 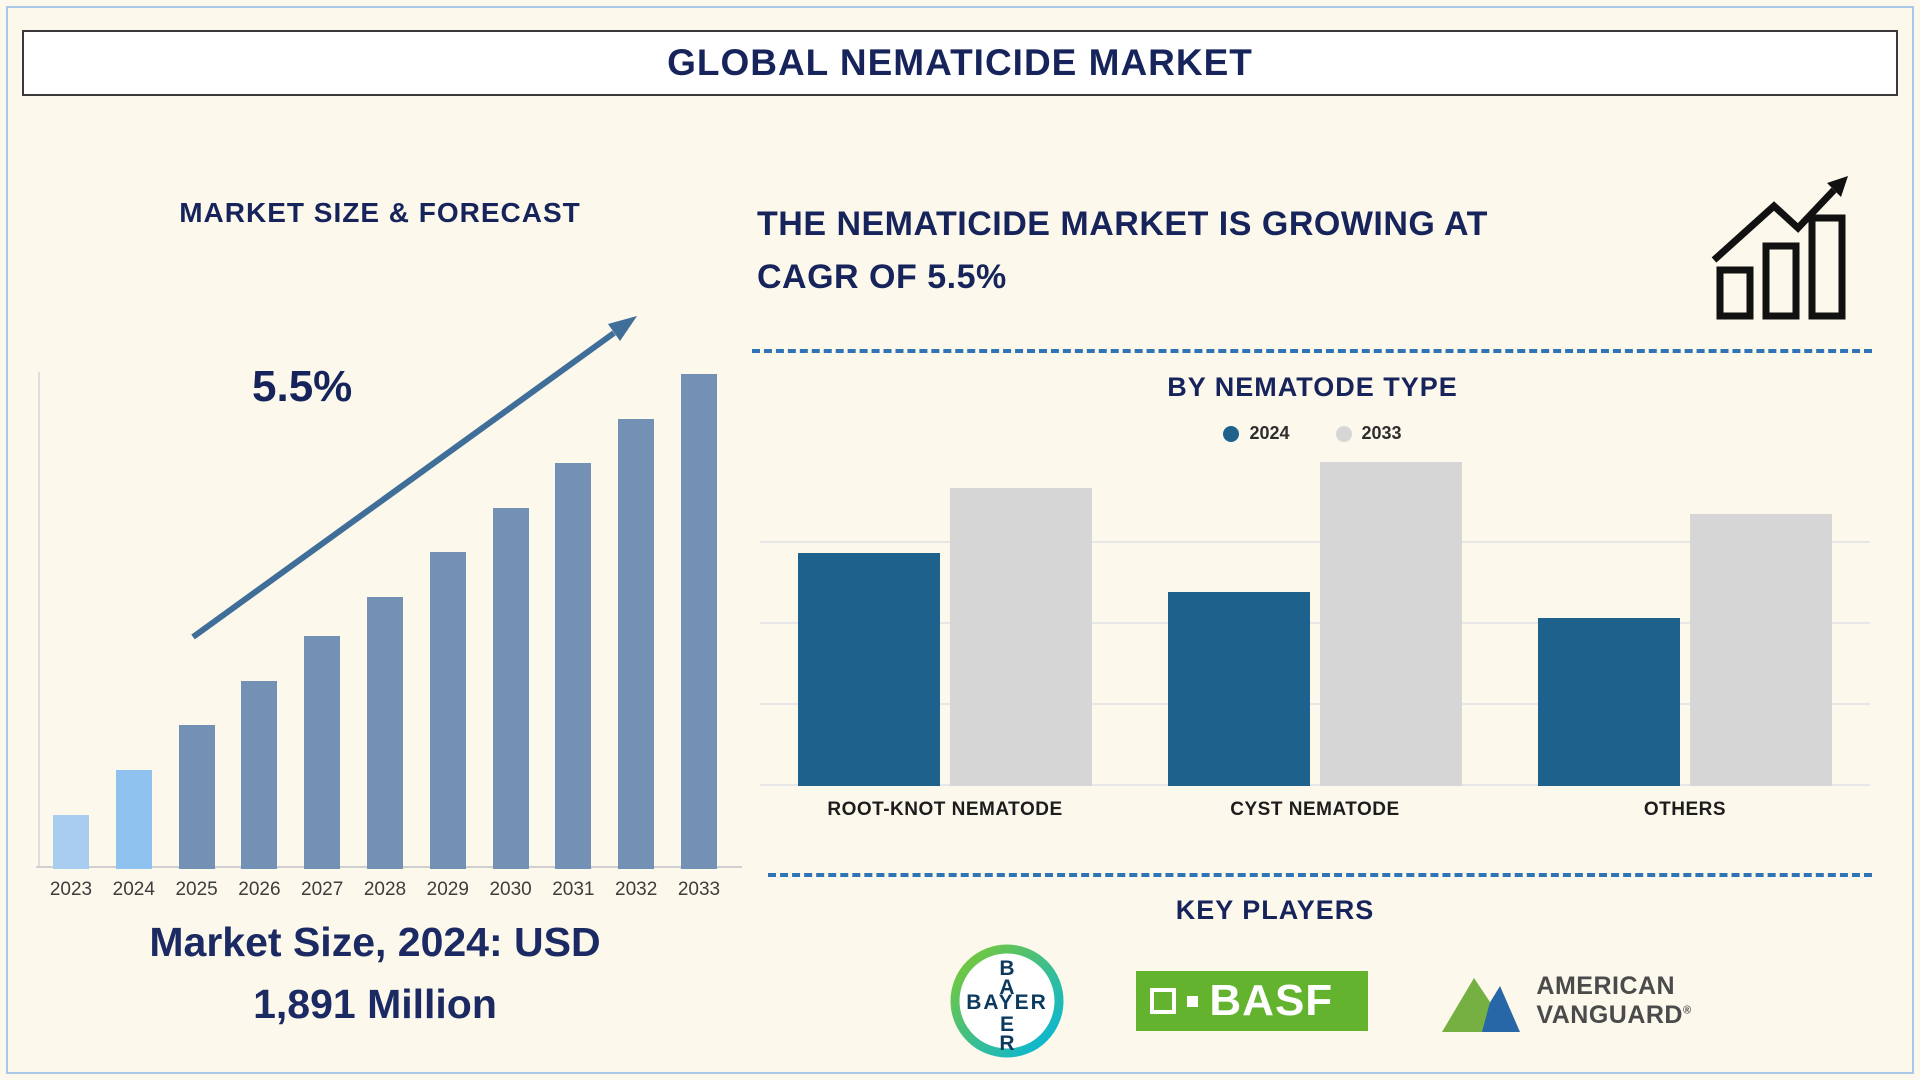 I want to click on dashed-divider-bottom, so click(x=1320, y=875).